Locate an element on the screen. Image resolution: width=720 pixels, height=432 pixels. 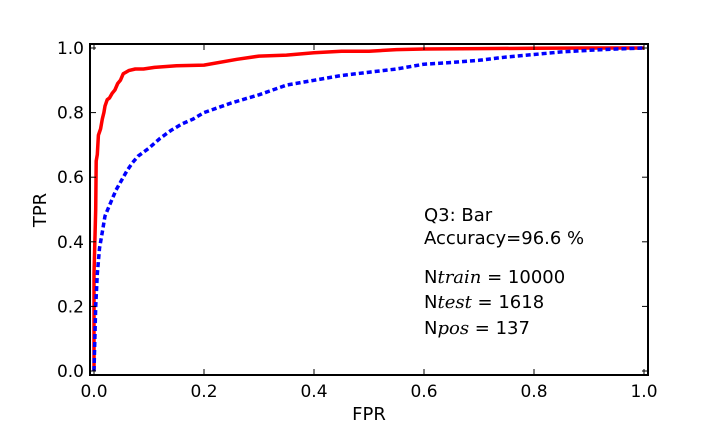
annotation-npos: Npos = 137 is located at coordinates (477, 328).